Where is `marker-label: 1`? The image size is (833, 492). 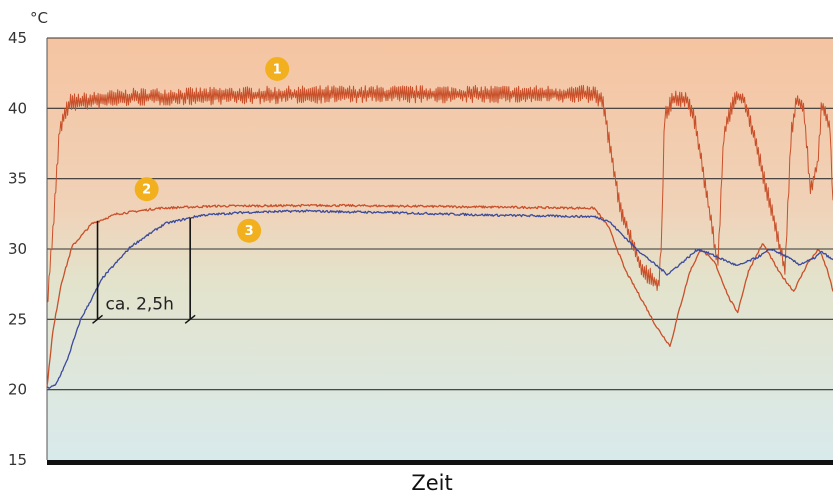 marker-label: 1 is located at coordinates (277, 69).